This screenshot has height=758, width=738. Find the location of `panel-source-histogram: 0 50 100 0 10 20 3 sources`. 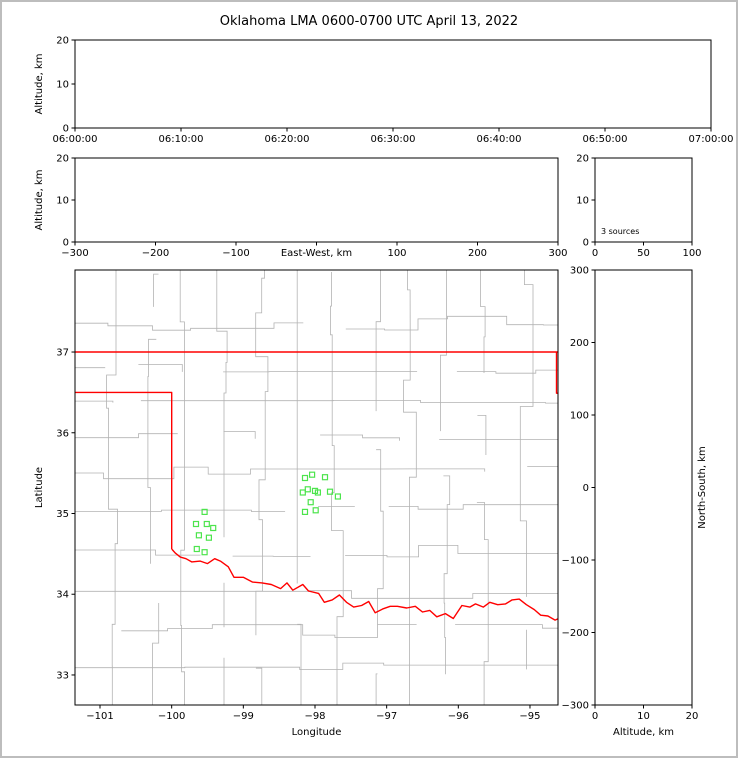

panel-source-histogram: 0 50 100 0 10 20 3 sources is located at coordinates (638, 207).